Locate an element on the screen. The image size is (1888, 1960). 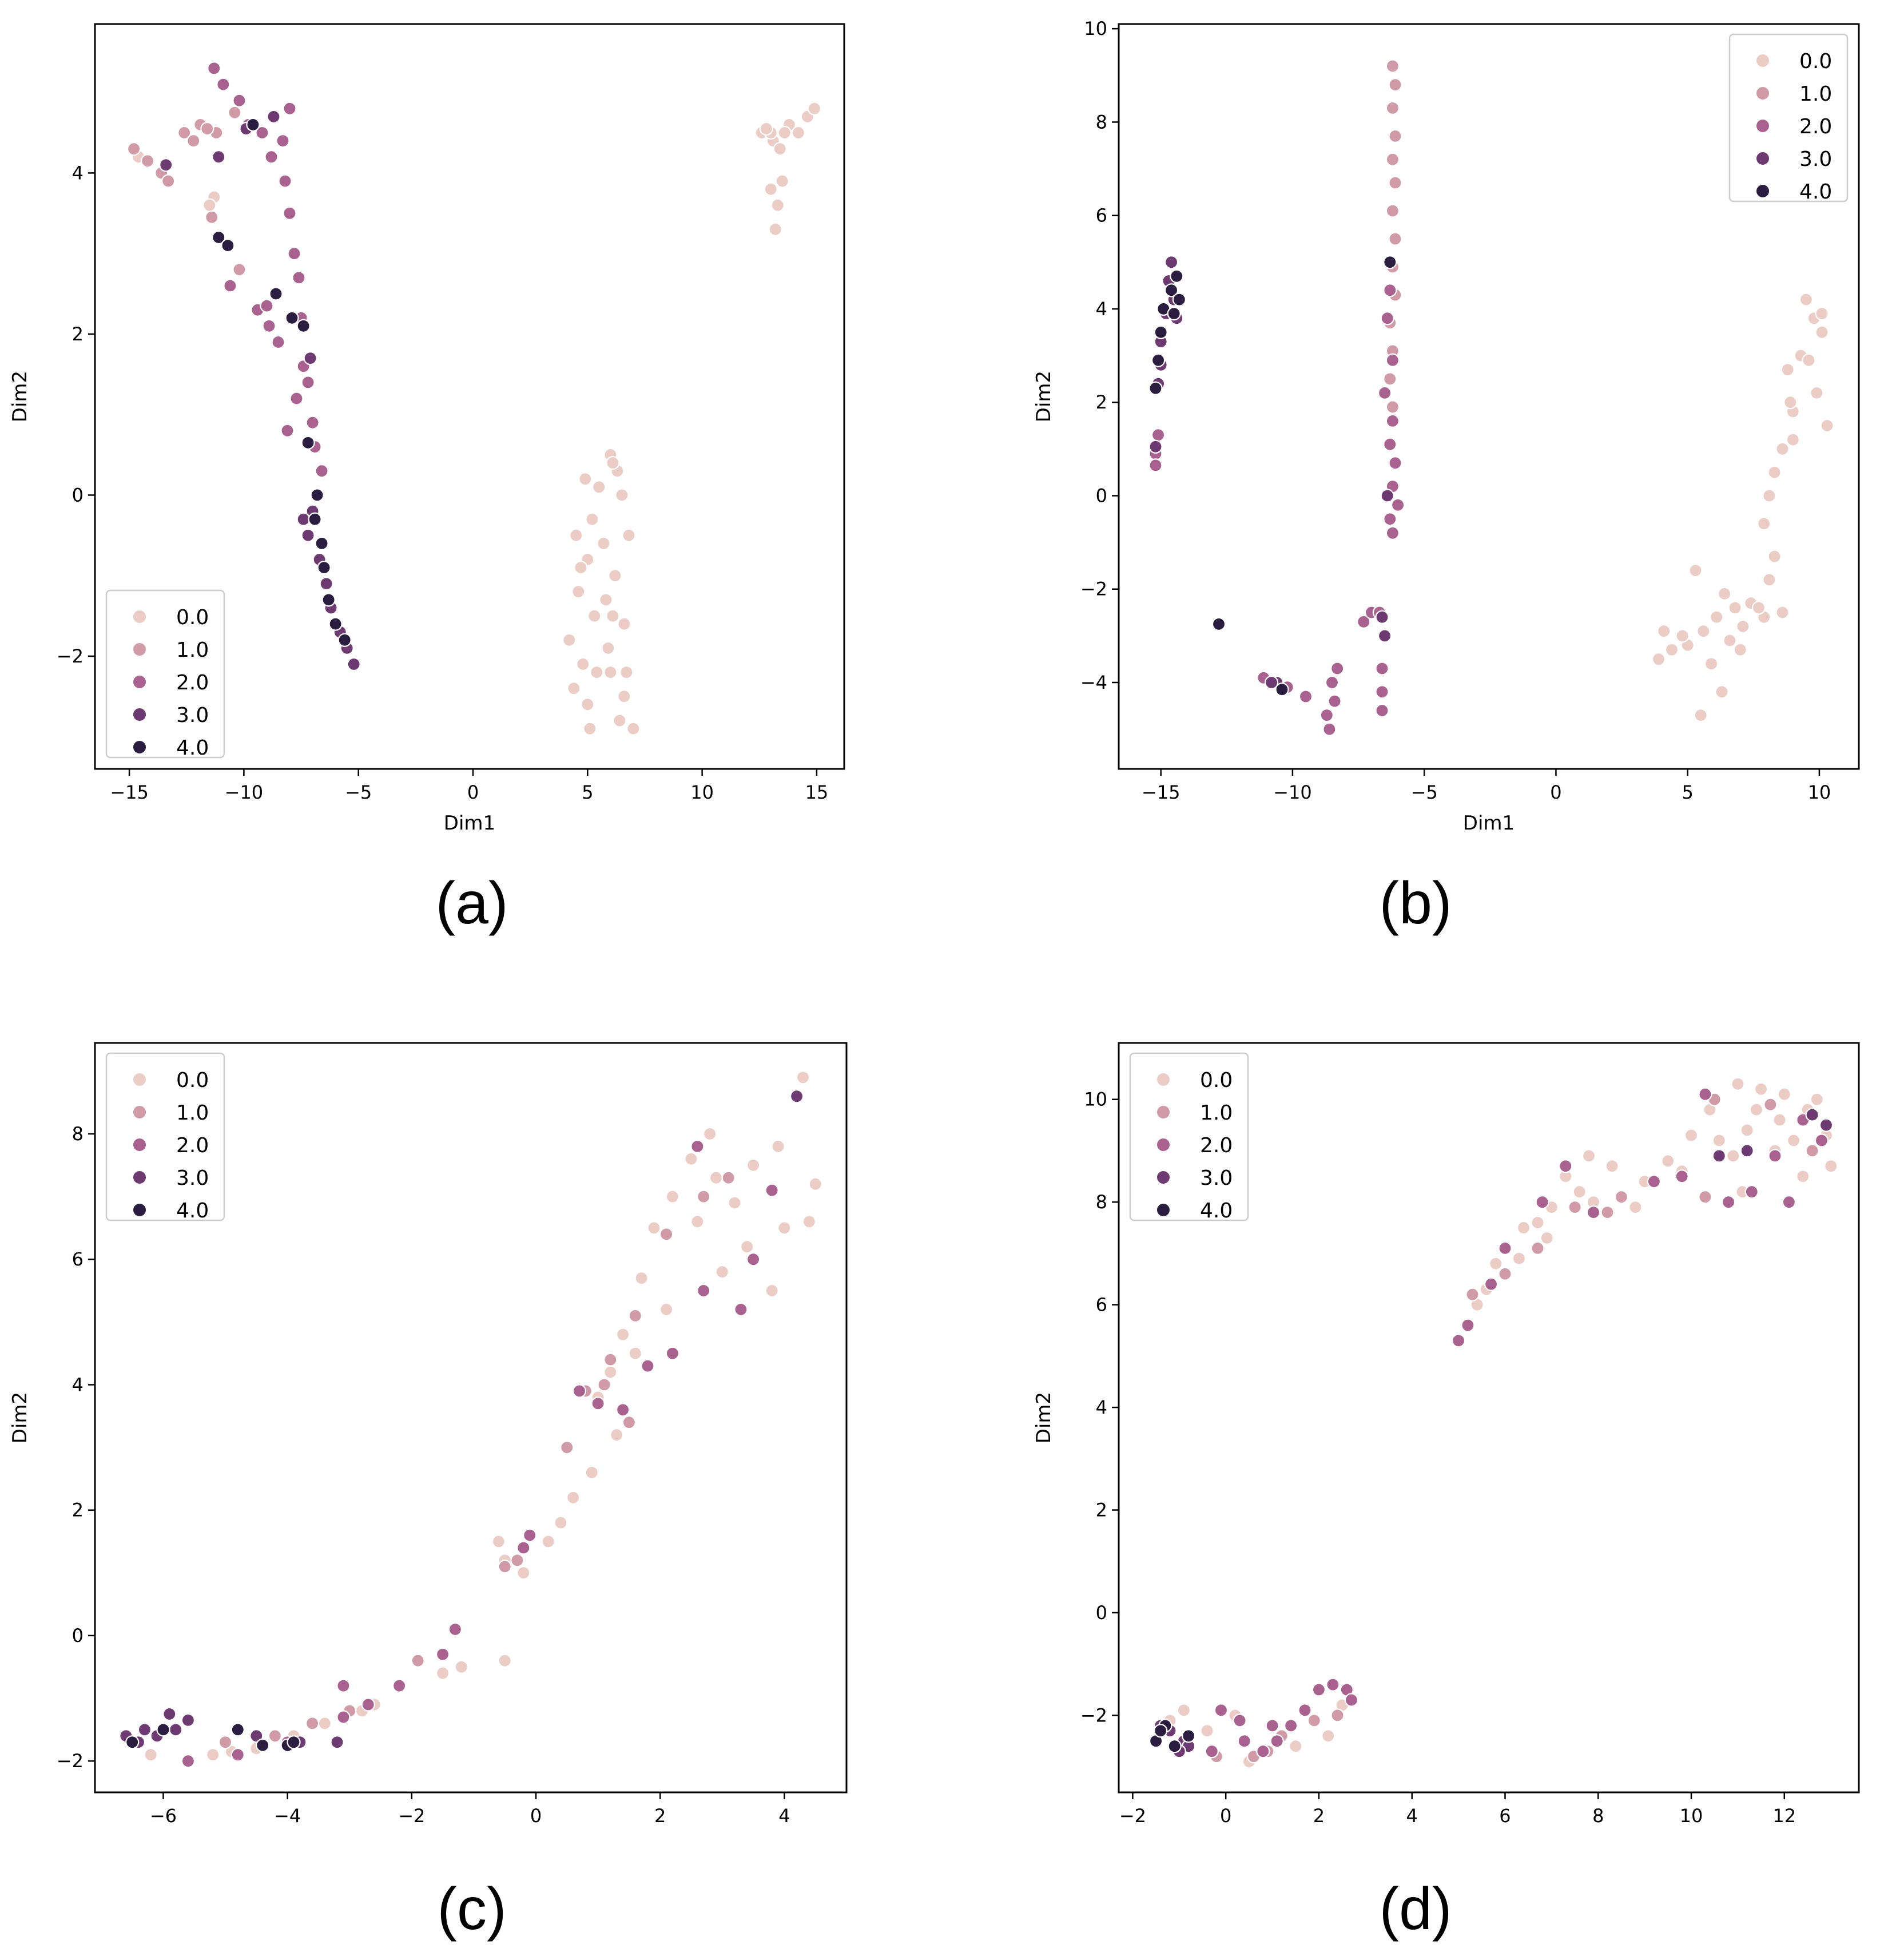
legend: 0.0 1.0 2.0 3.0 4.0 is located at coordinates (1788, 118).